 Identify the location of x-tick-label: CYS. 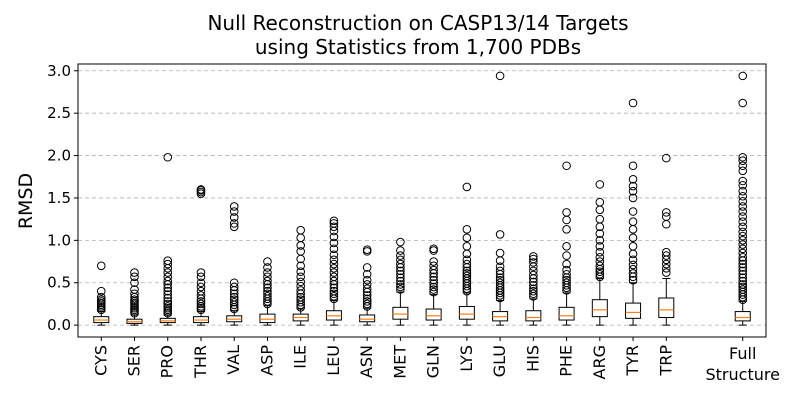
(100, 360).